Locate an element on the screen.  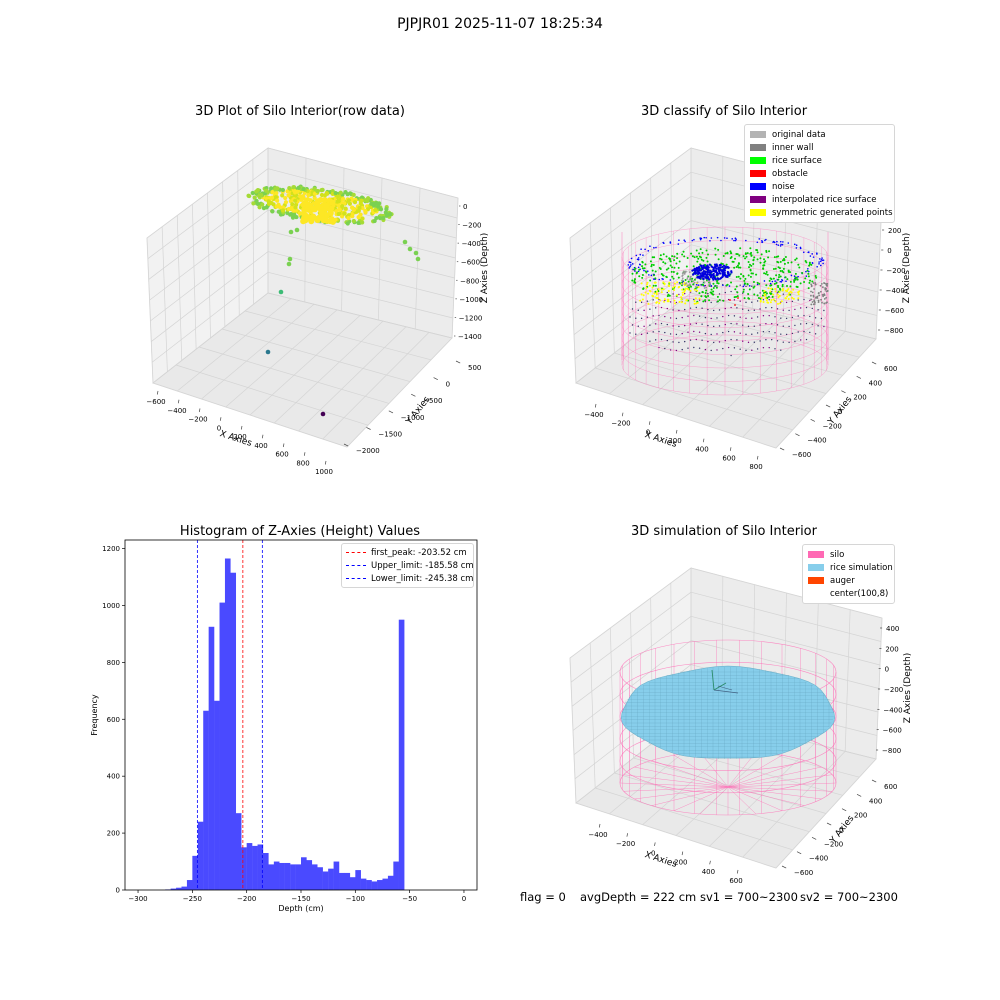
legend-label: rice simulation is located at coordinates (861, 567).